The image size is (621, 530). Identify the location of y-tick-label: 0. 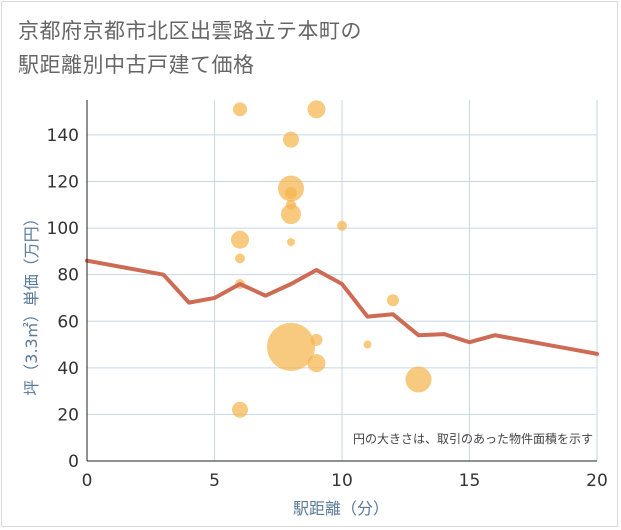
(73, 462).